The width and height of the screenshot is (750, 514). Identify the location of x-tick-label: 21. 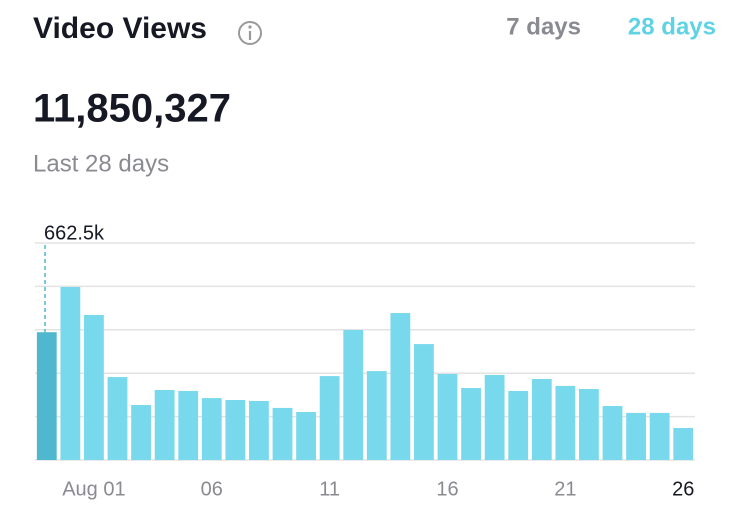
(565, 489).